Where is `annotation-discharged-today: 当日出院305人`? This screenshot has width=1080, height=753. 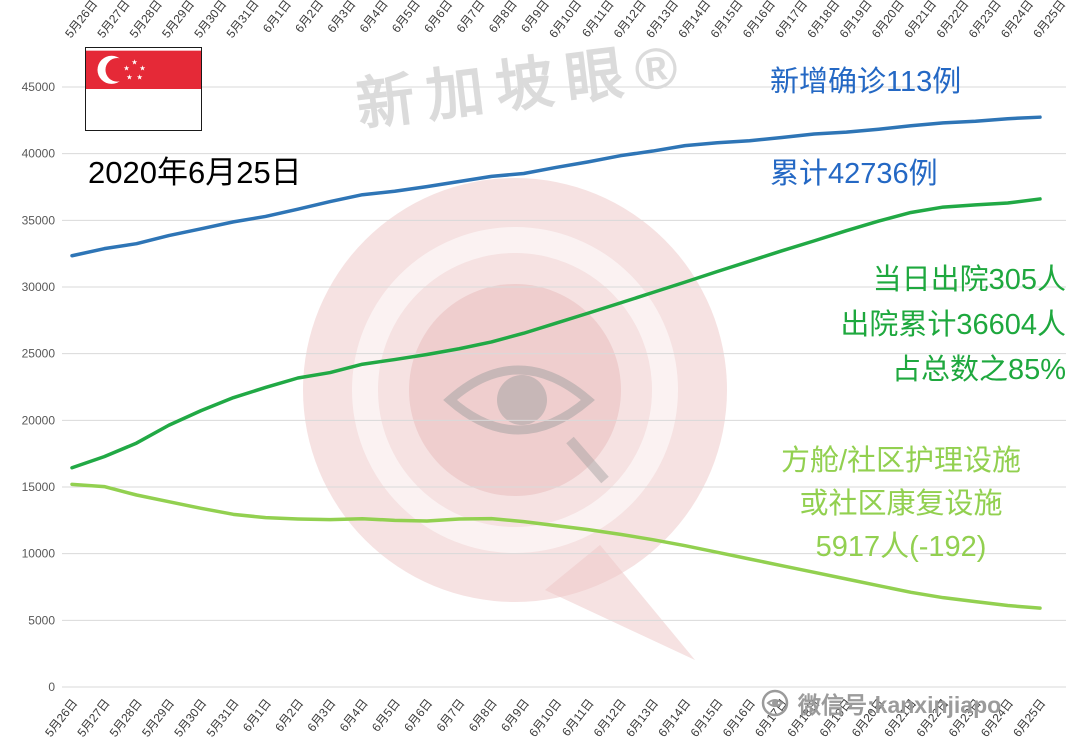 annotation-discharged-today: 当日出院305人 is located at coordinates (969, 280).